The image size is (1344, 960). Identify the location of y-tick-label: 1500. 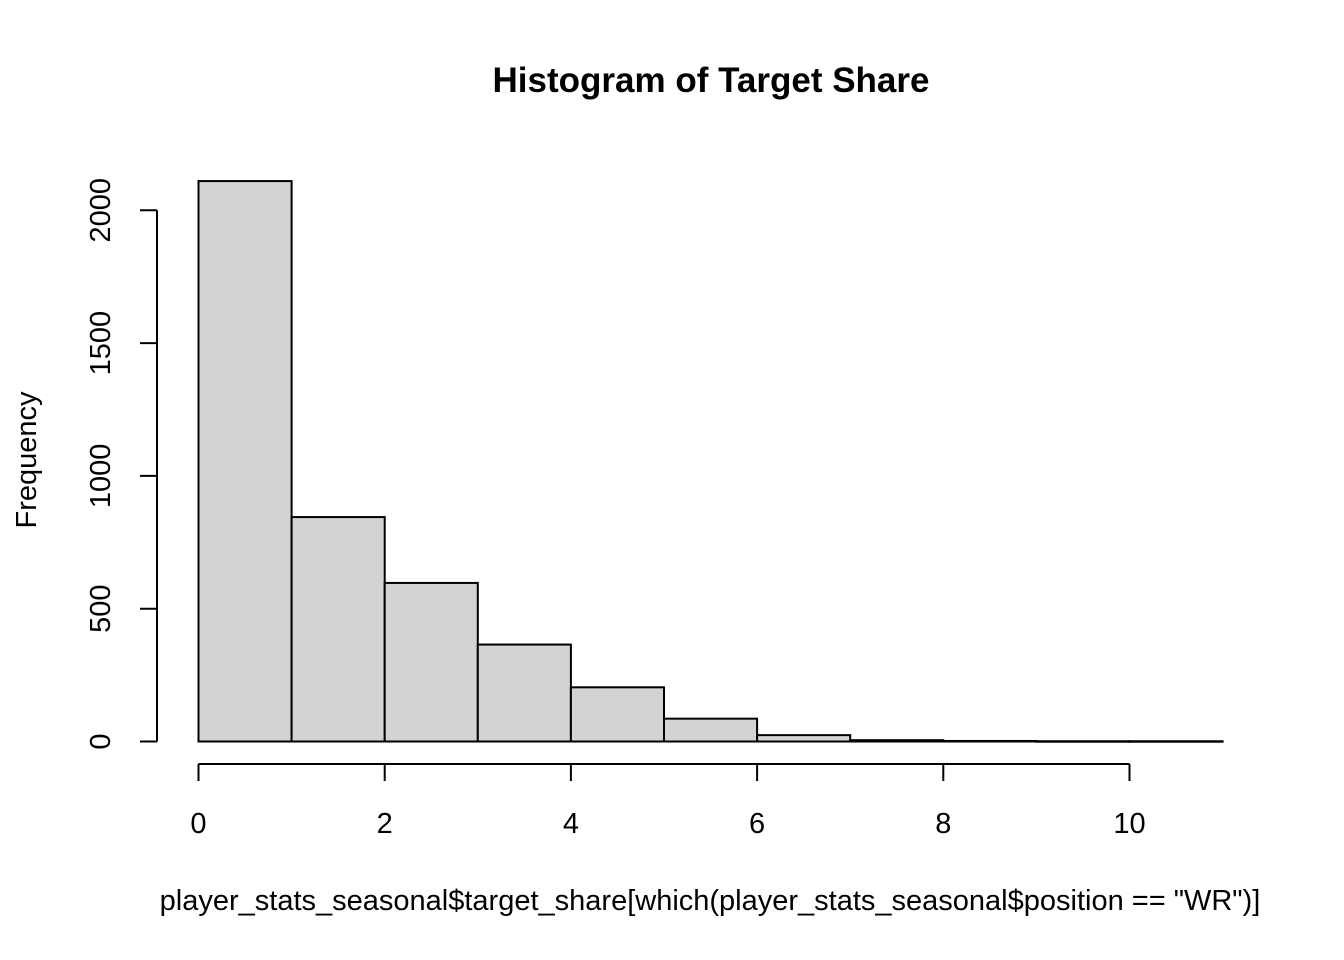
(101, 343).